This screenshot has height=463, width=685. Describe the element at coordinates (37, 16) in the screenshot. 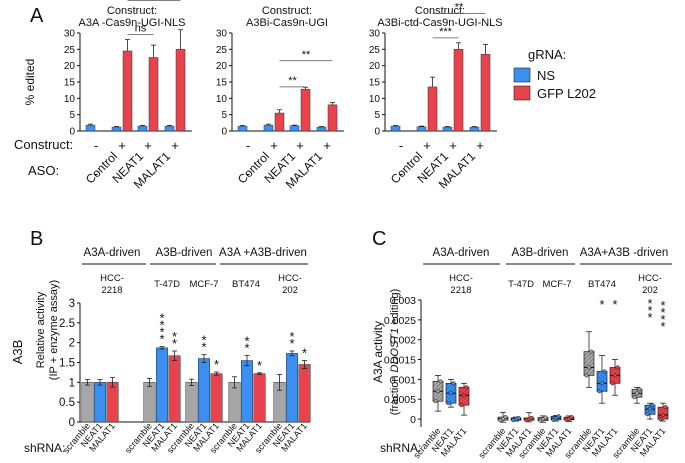

I see `panel-label-a: A` at that location.